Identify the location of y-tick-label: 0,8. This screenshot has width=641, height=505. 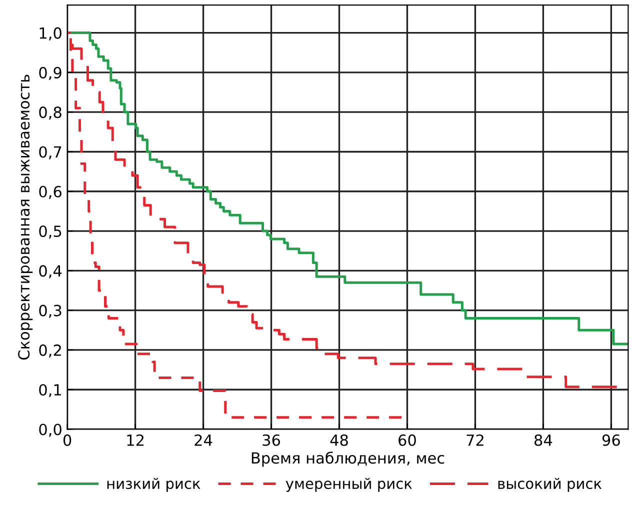
(50, 113).